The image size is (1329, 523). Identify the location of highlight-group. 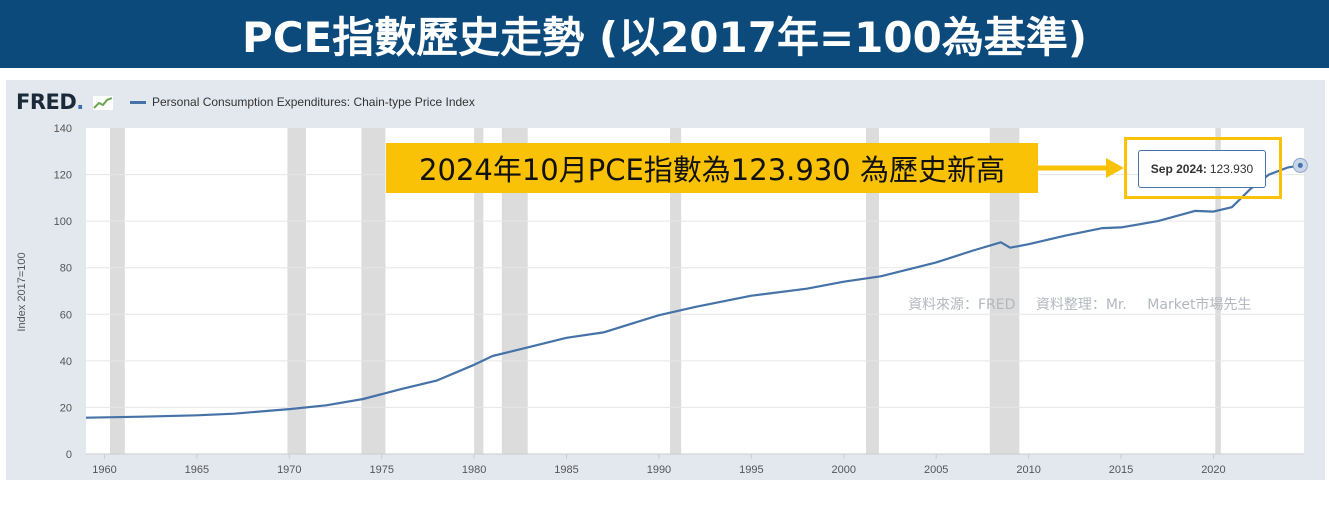
(1300, 165).